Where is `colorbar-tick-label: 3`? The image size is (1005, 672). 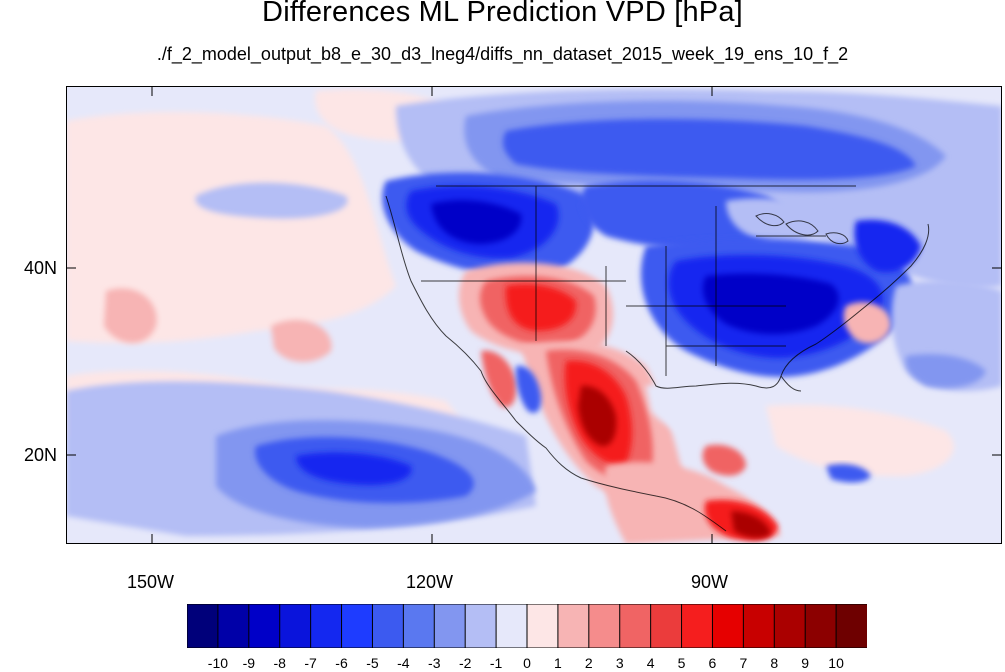
colorbar-tick-label: 3 is located at coordinates (619, 663).